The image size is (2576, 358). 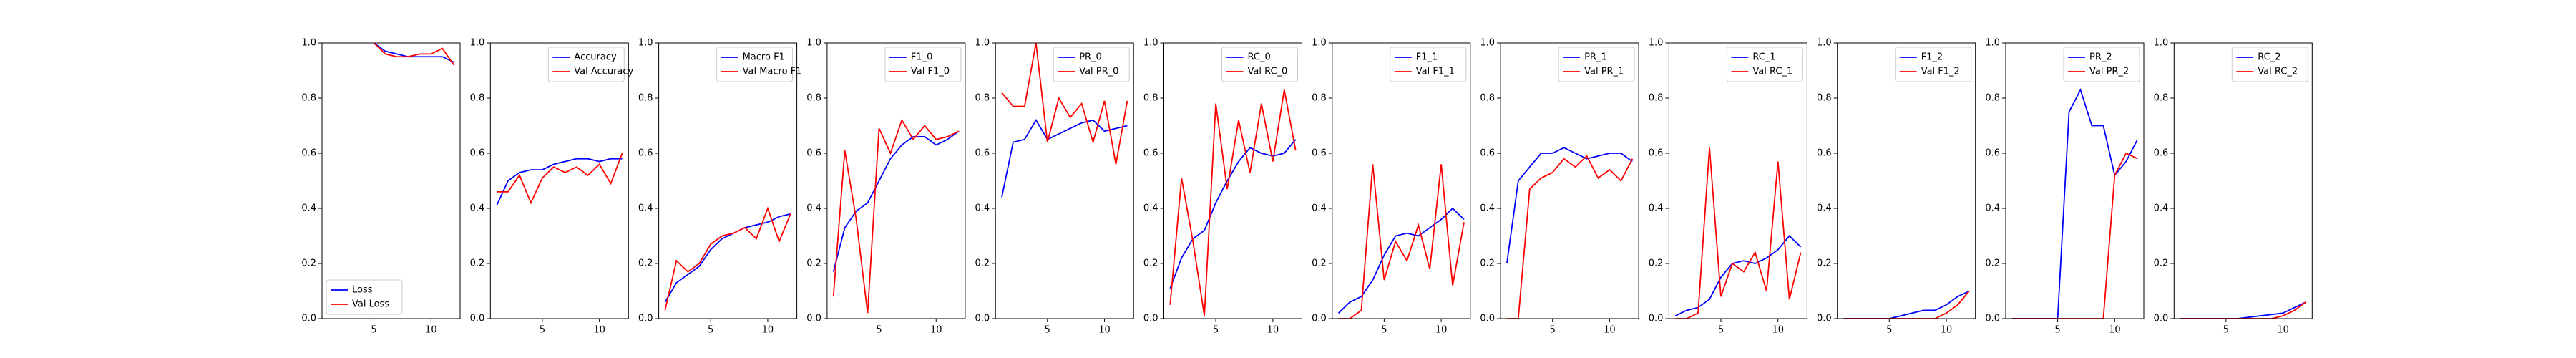 I want to click on legend-label: Accuracy, so click(x=595, y=57).